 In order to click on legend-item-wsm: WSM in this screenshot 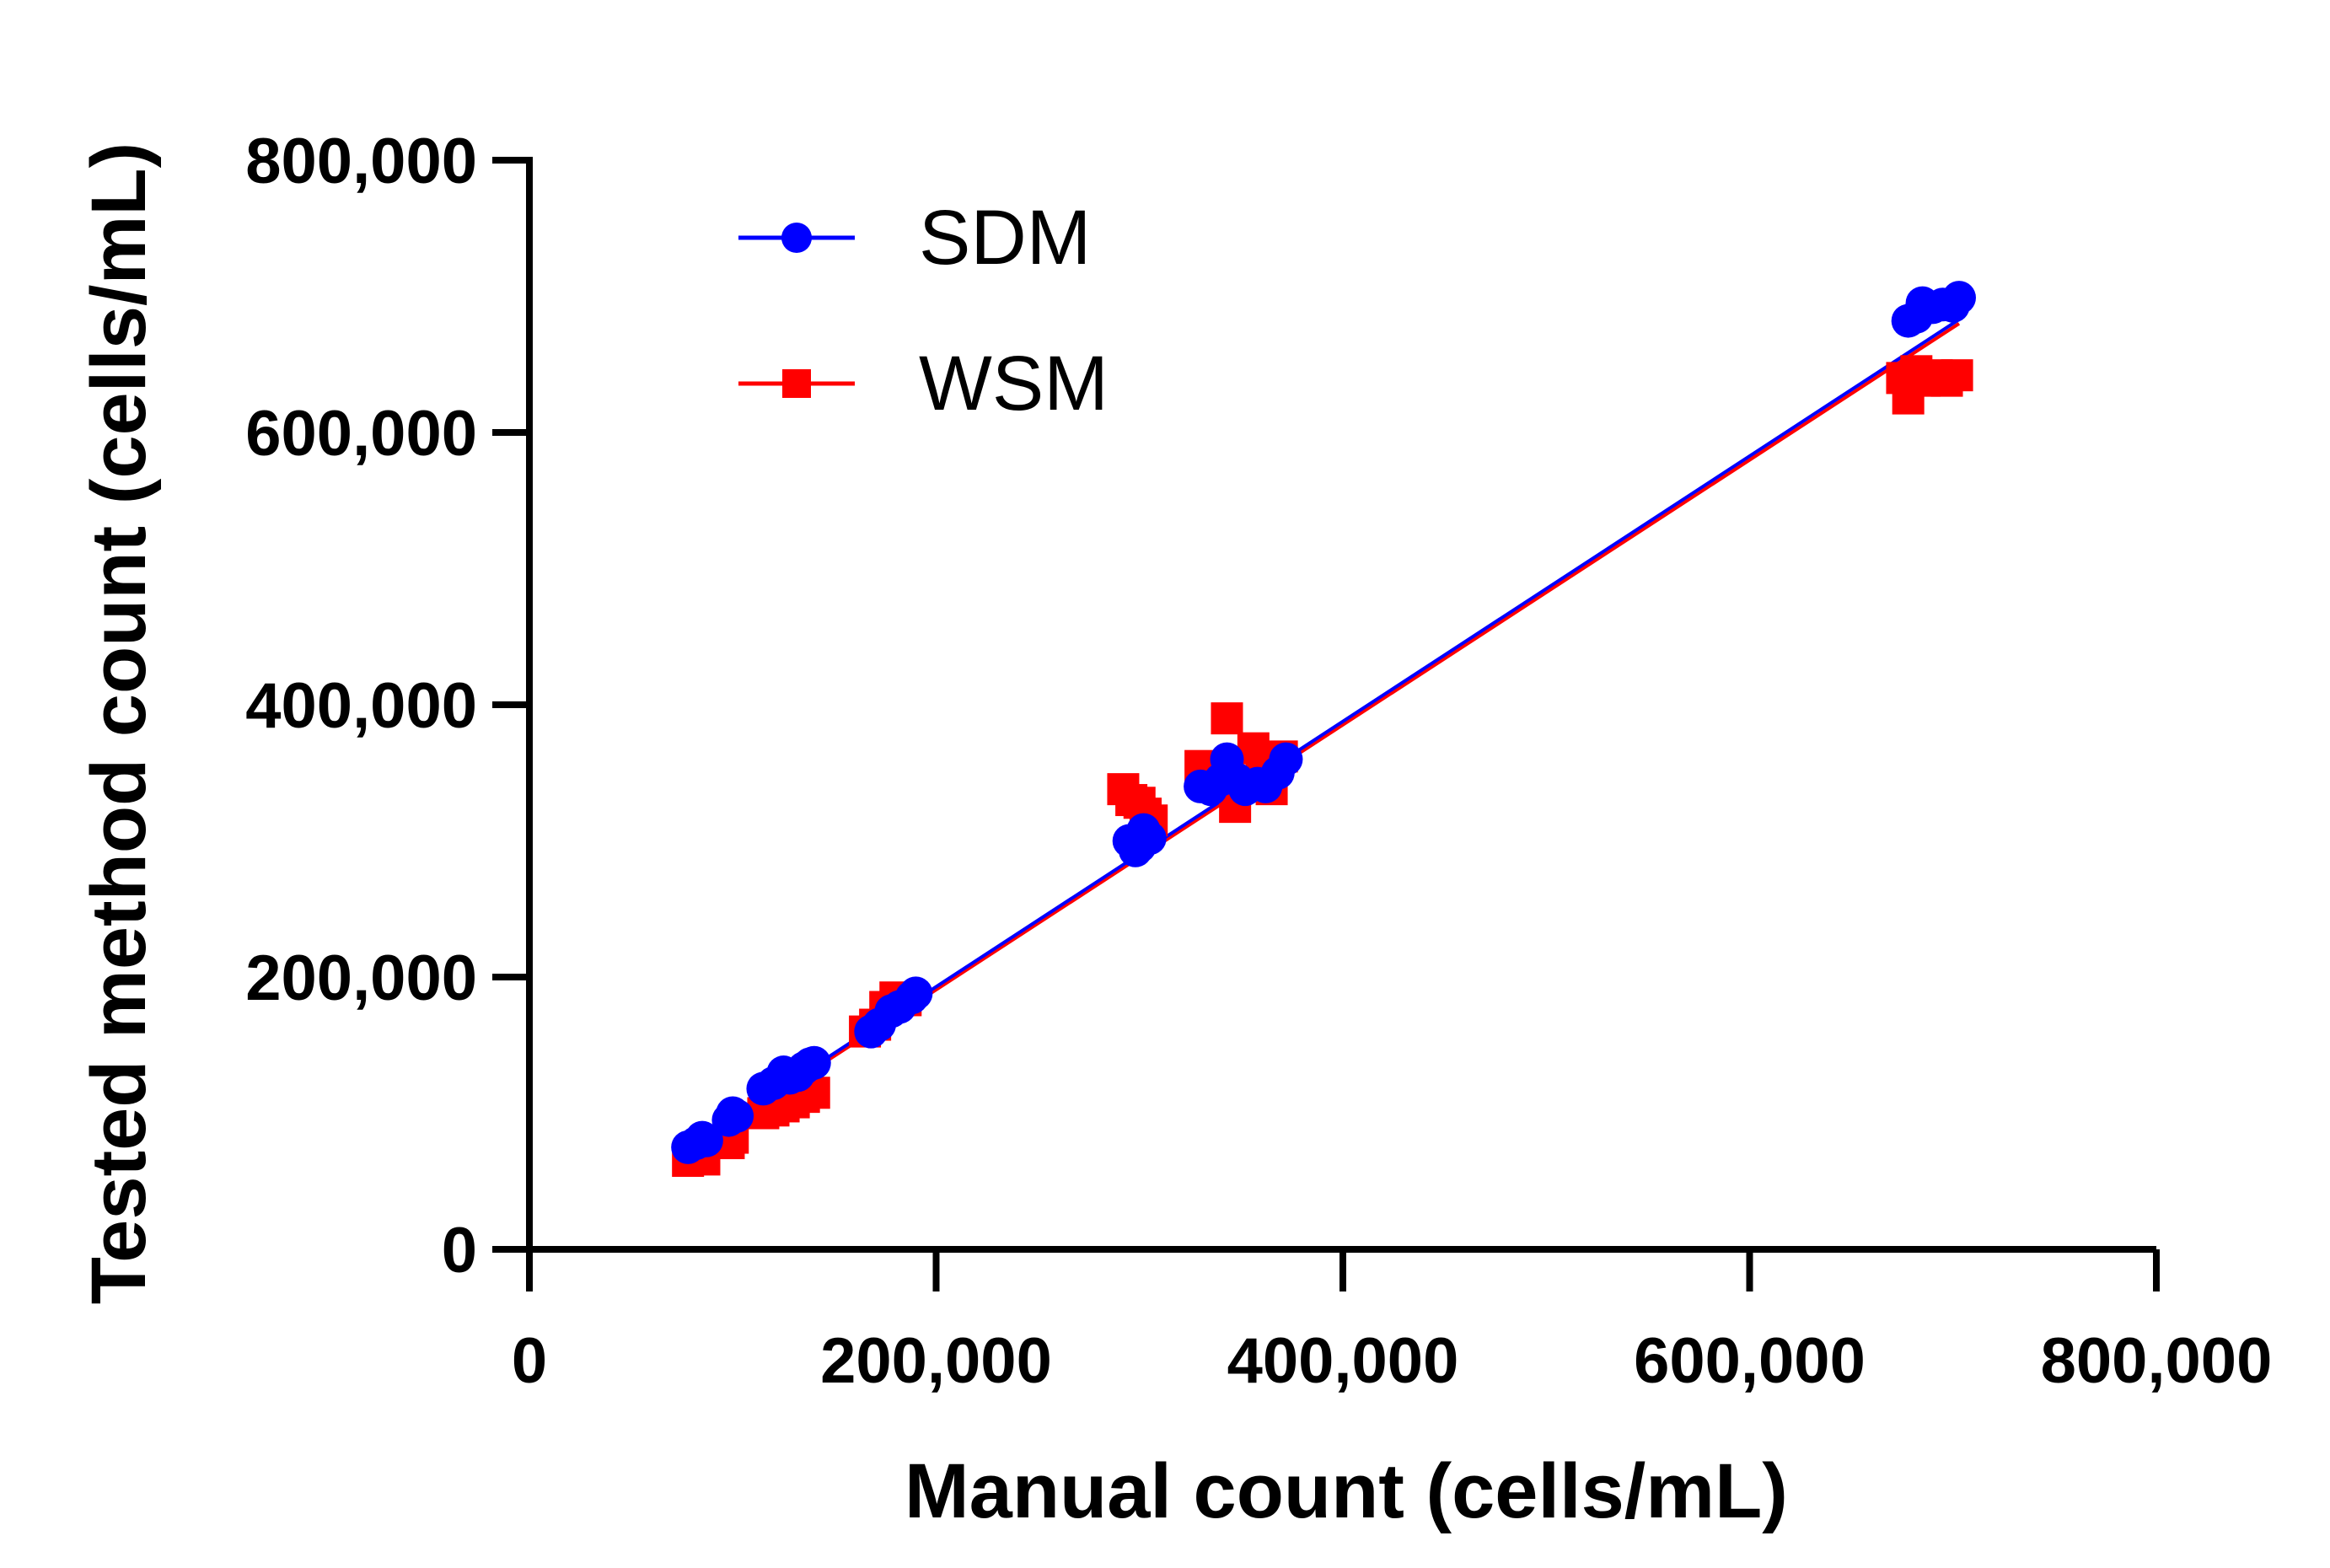, I will do `click(923, 384)`.